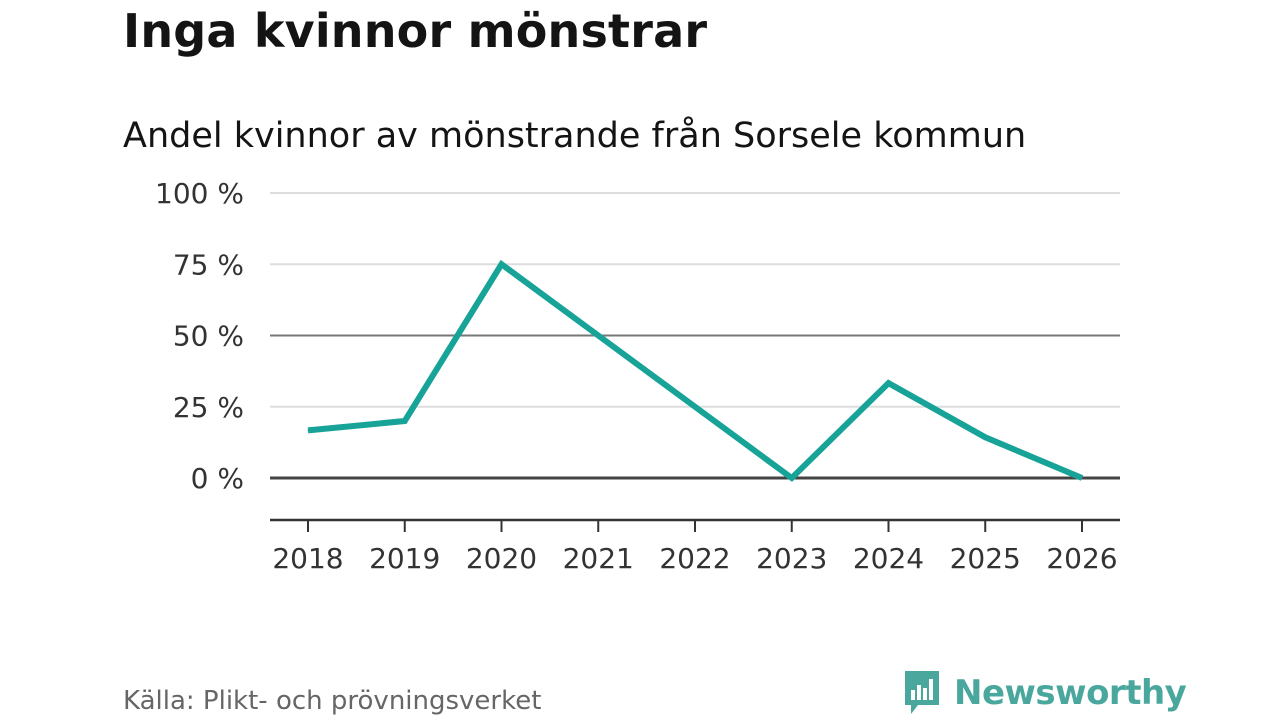 The width and height of the screenshot is (1280, 720). I want to click on newsworthy-logo-icon, so click(922, 692).